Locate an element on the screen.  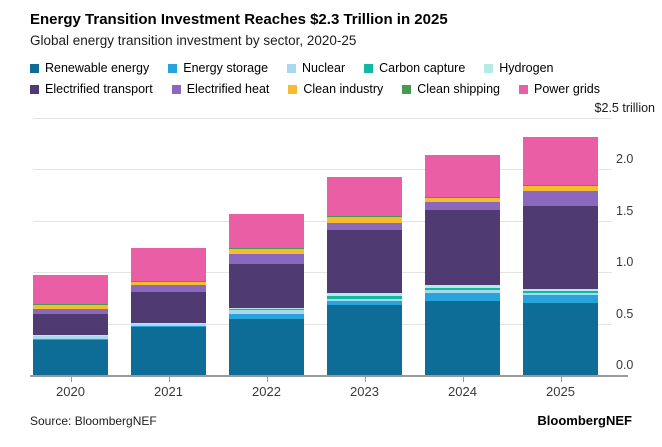
bar-2022-segment-clean-industry is located at coordinates (266, 251).